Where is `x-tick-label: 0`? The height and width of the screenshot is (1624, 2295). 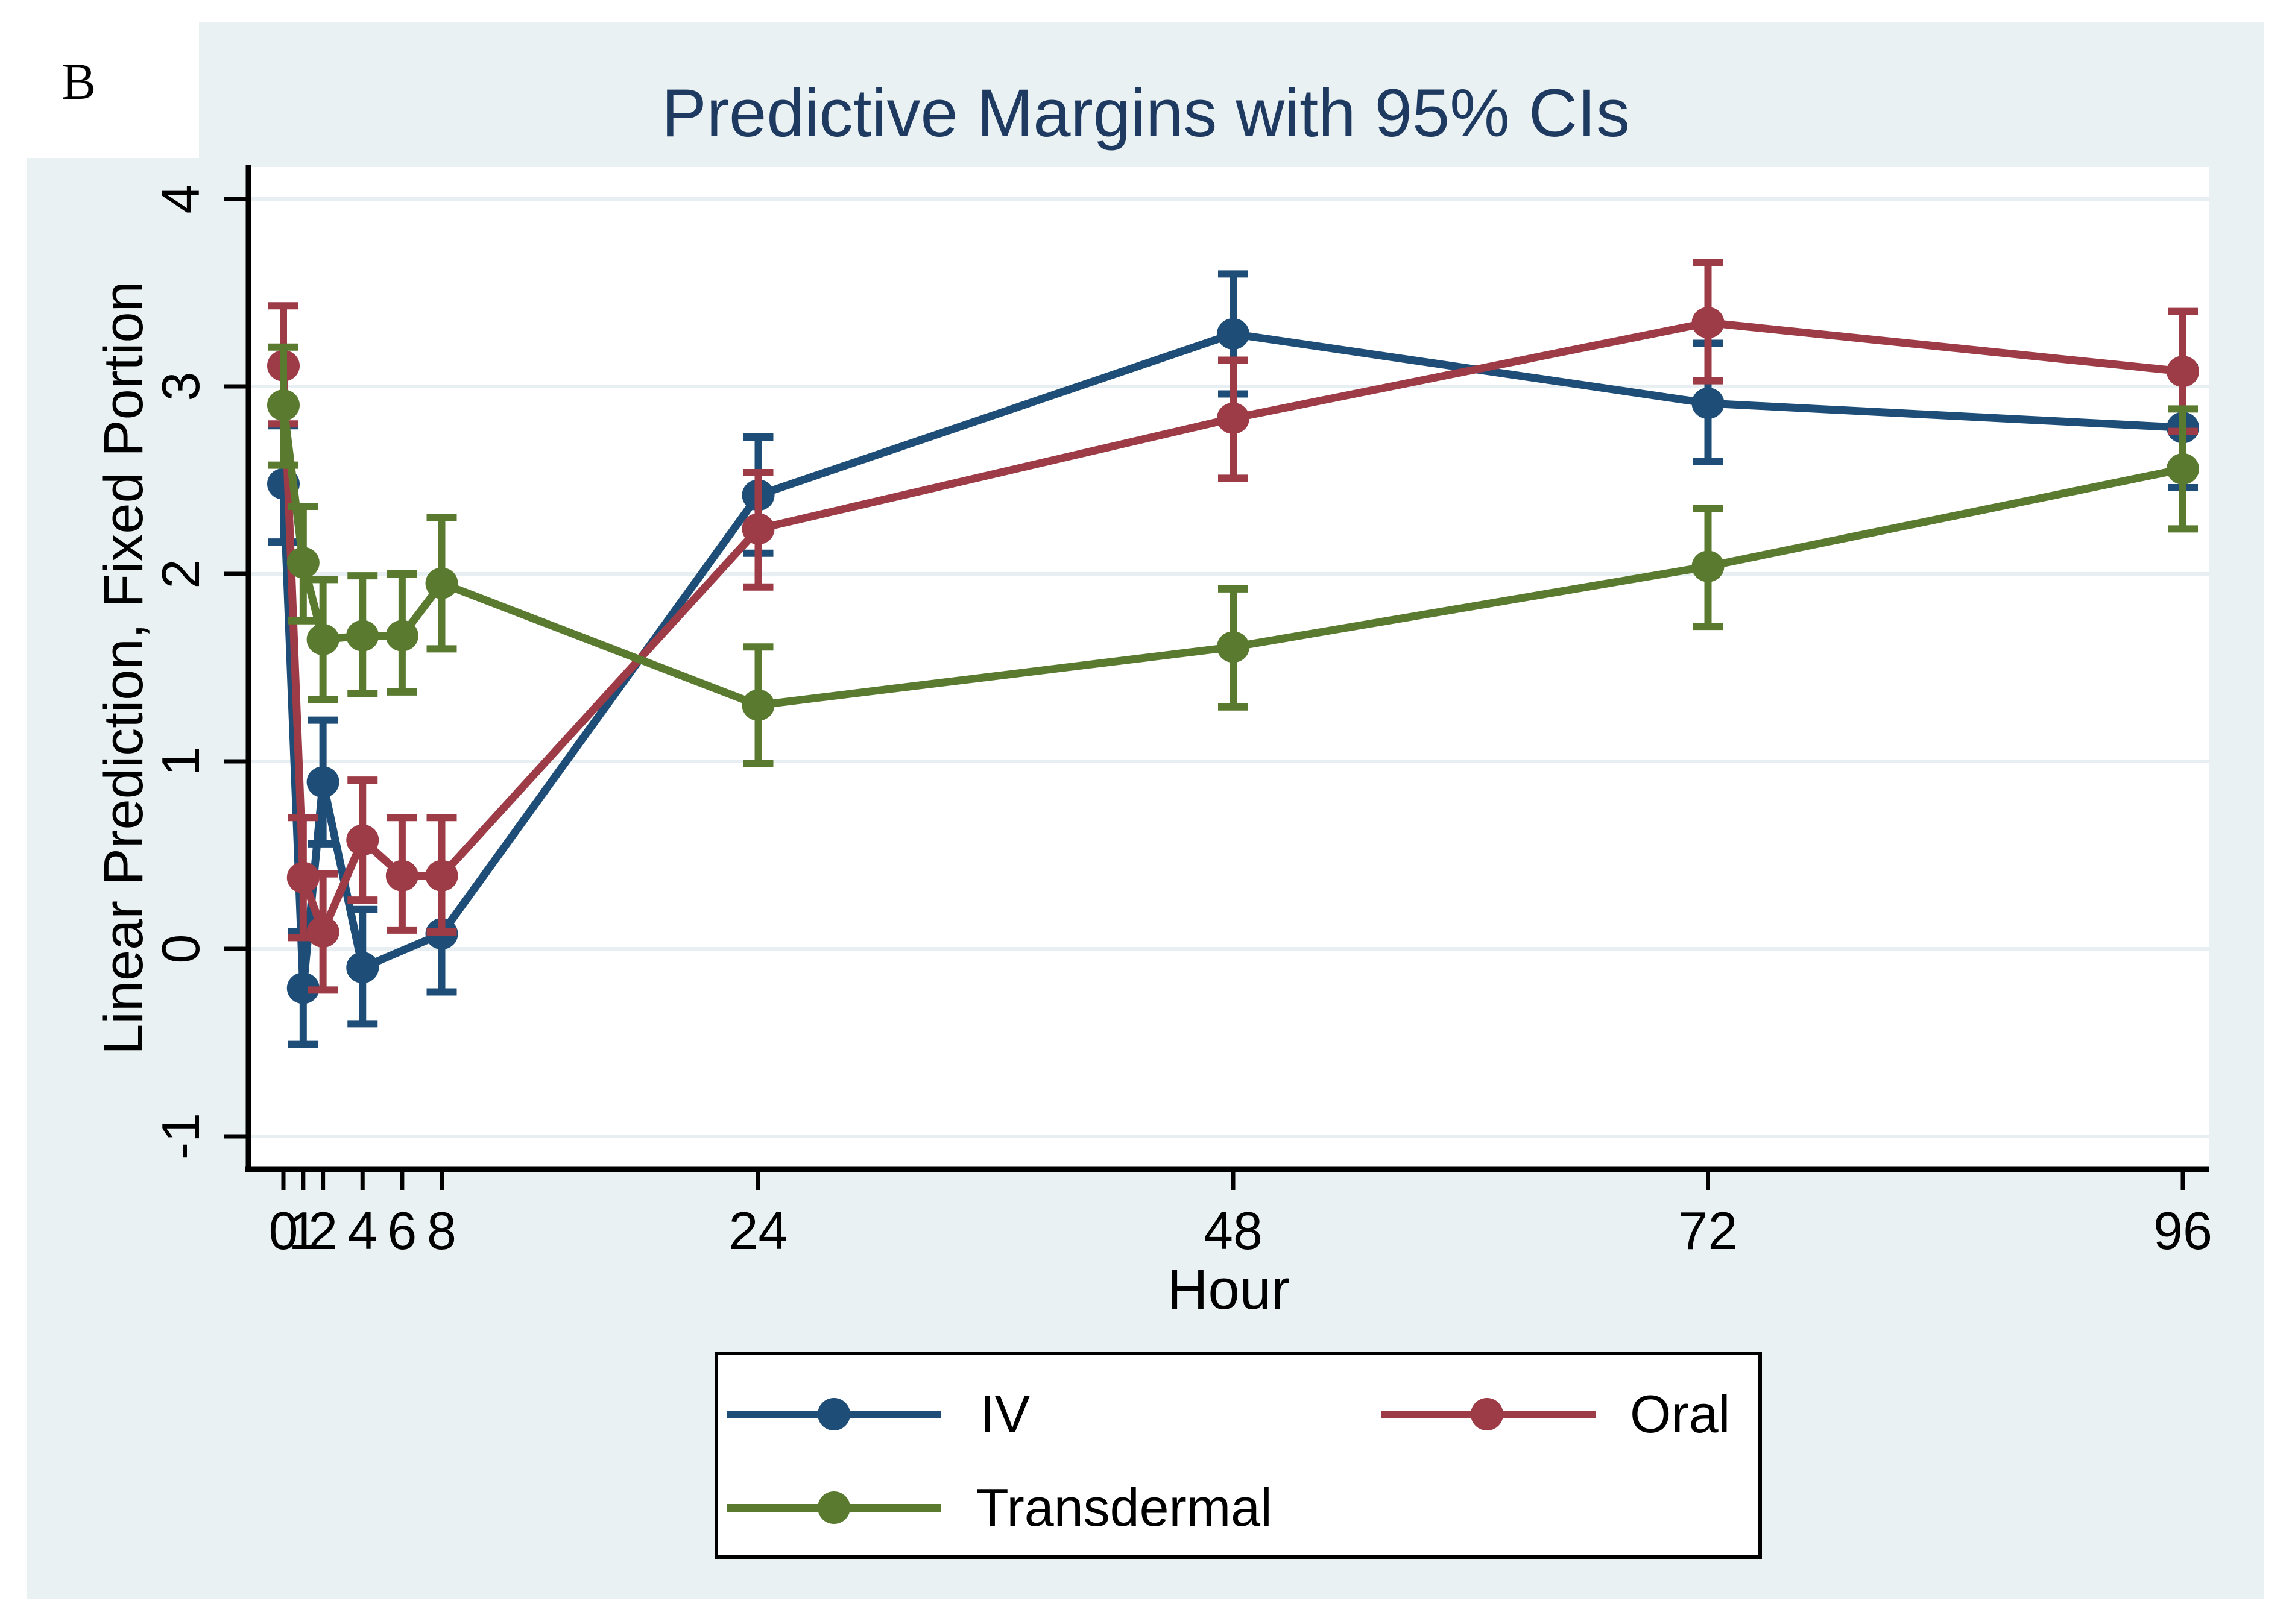 x-tick-label: 0 is located at coordinates (283, 1230).